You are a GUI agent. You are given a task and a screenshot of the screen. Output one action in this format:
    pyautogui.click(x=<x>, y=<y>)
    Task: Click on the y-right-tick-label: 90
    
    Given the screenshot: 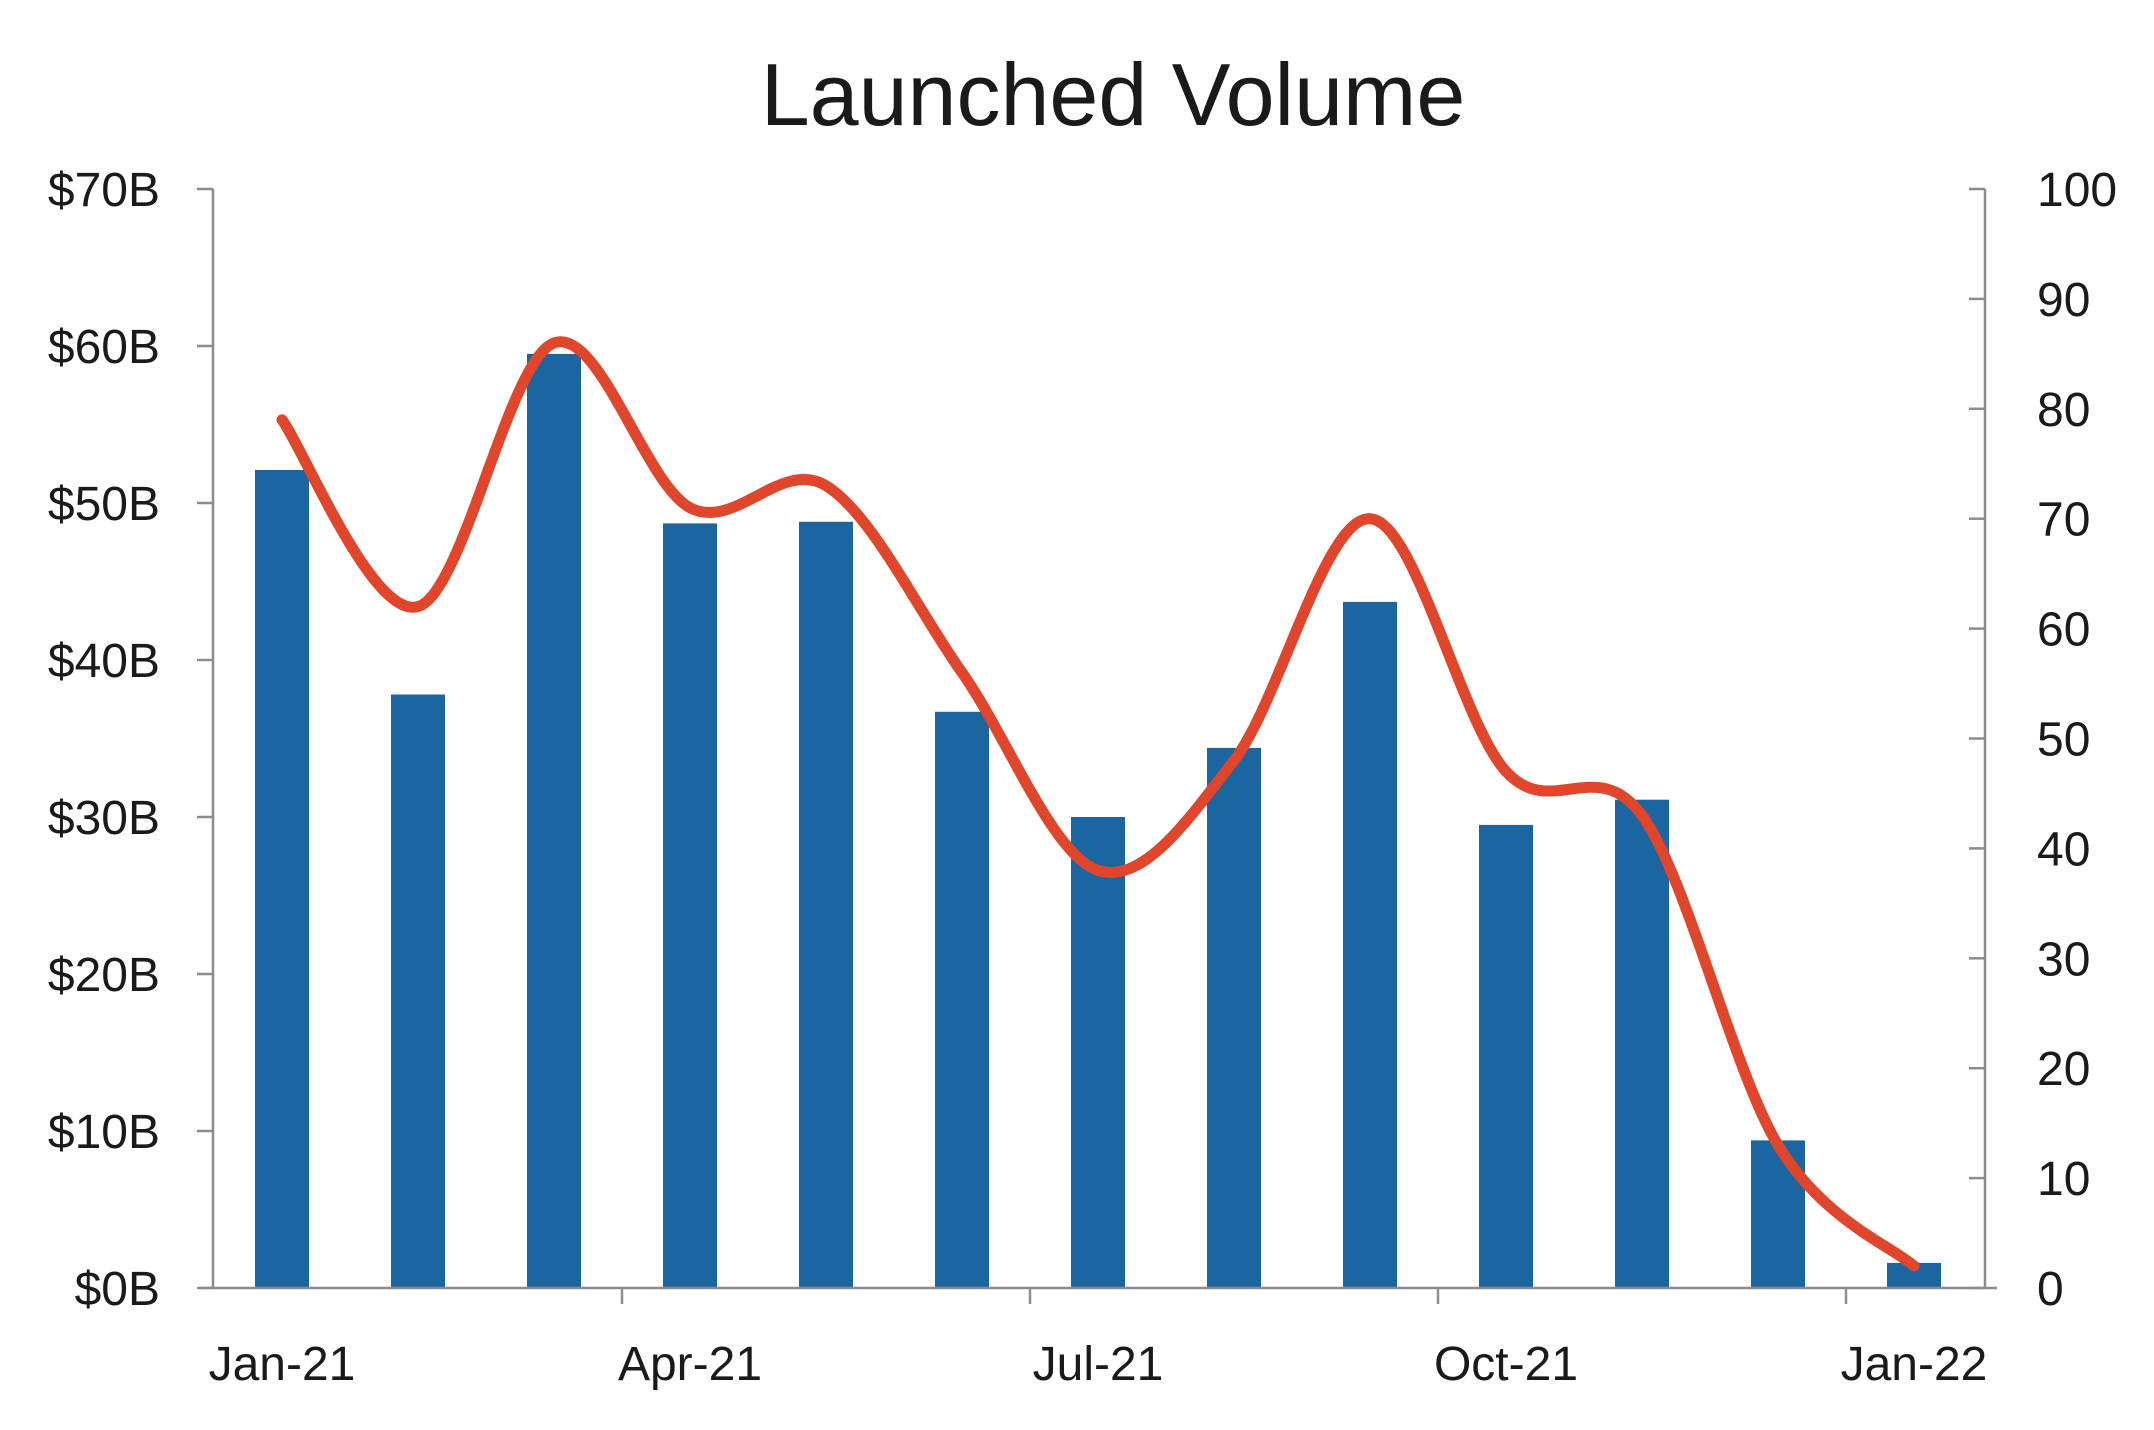 What is the action you would take?
    pyautogui.click(x=2063, y=300)
    